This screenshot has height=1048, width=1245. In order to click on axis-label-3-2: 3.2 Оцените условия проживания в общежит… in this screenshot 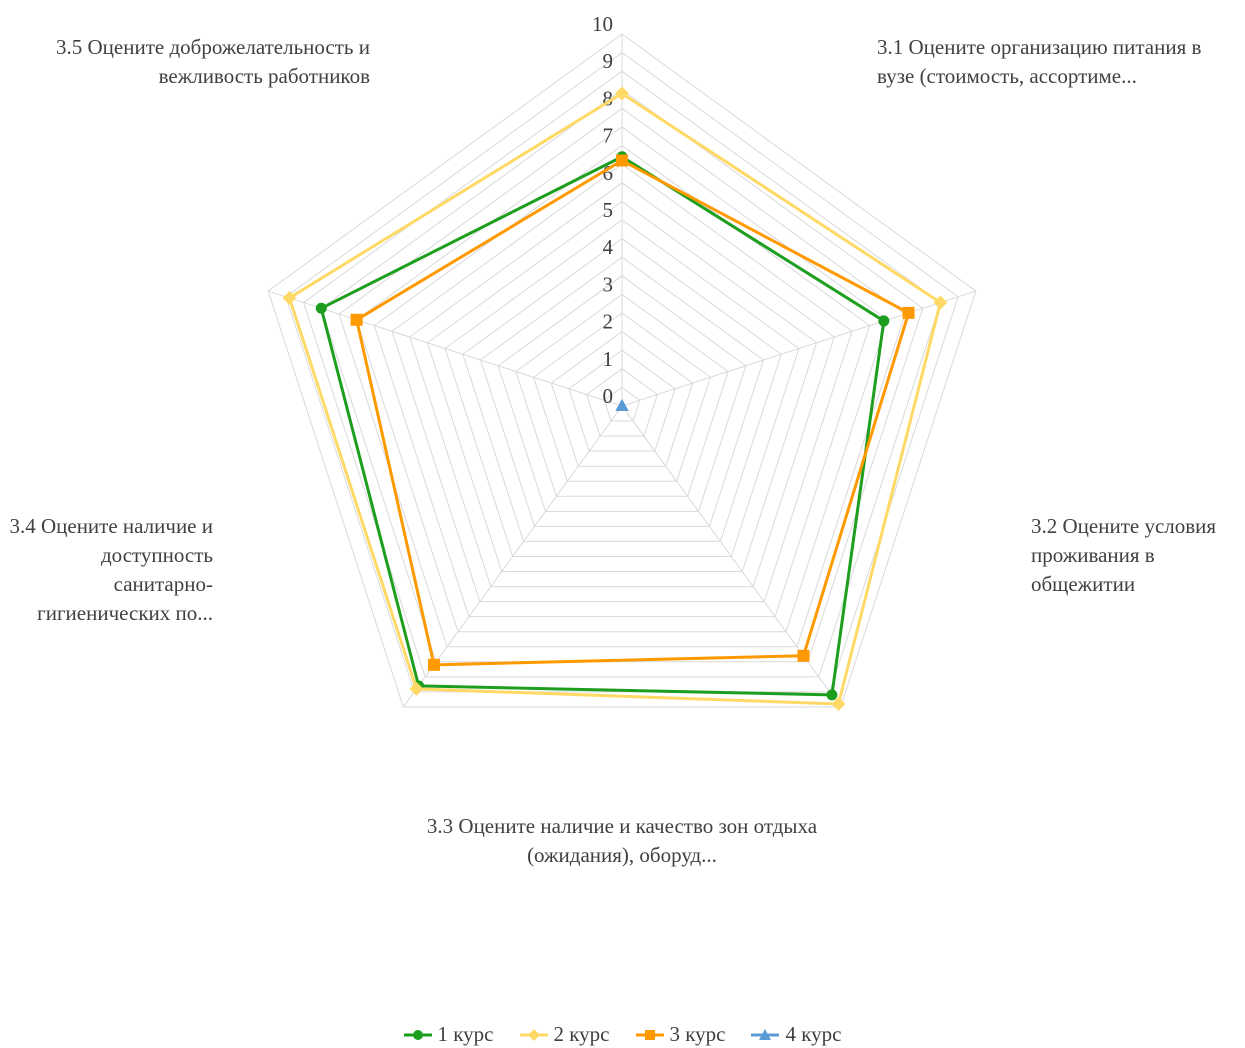, I will do `click(1124, 555)`.